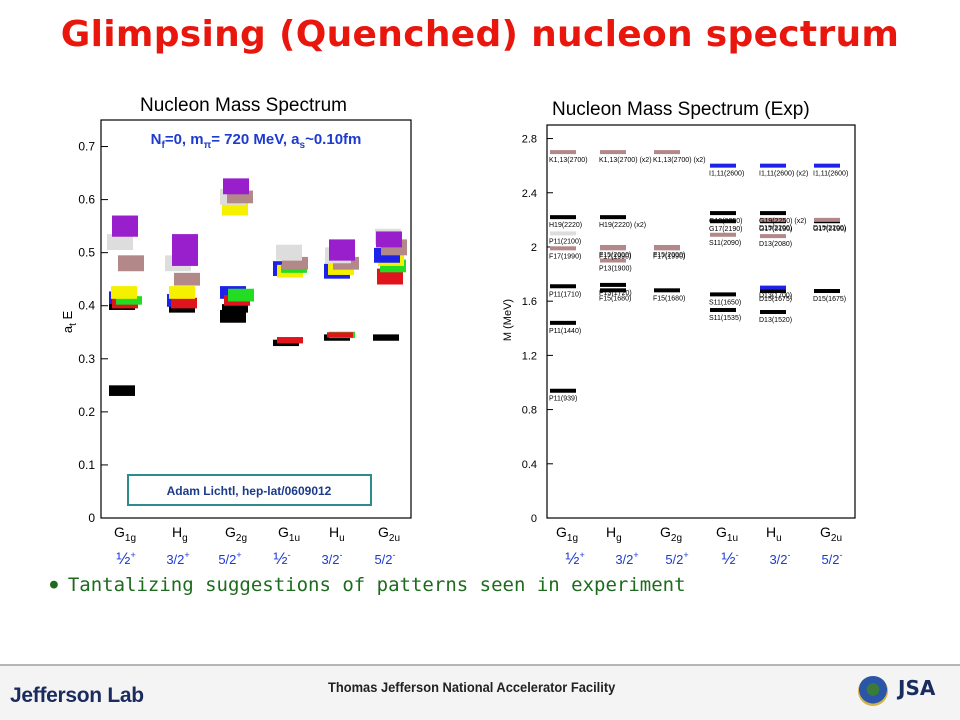 This screenshot has height=720, width=960. Describe the element at coordinates (529, 302) in the screenshot. I see `right-y-tick-label: 1.6` at that location.